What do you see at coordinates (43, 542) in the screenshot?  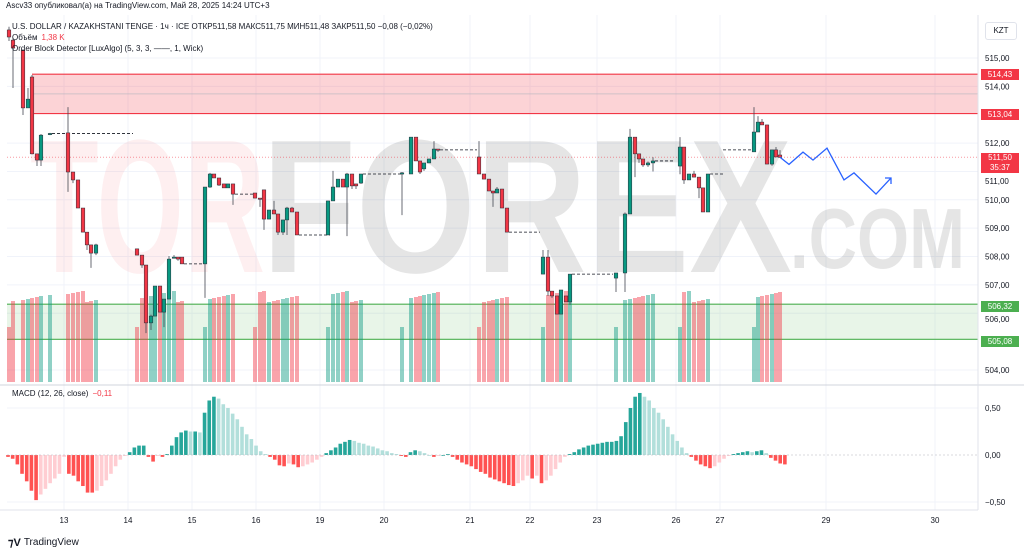 I see `tradingview-logo: ⁊V TradingView` at bounding box center [43, 542].